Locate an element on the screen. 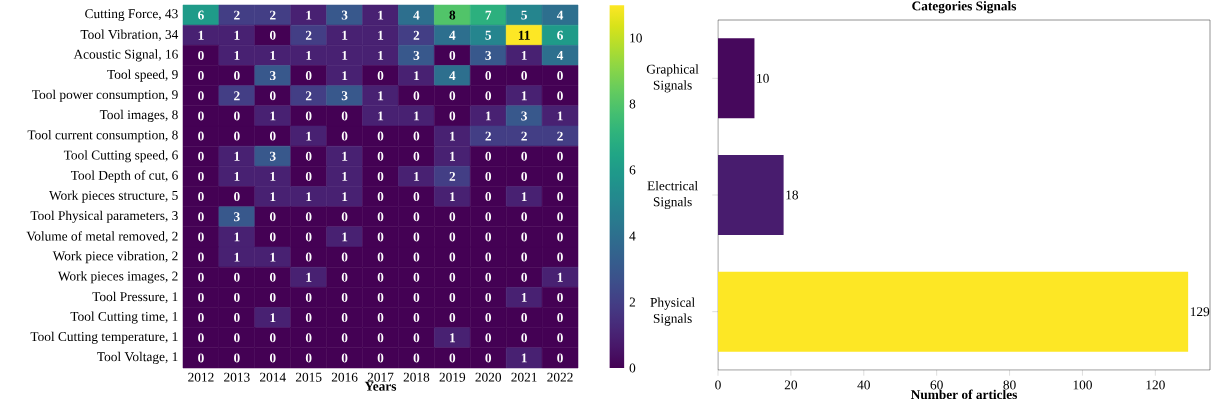 The width and height of the screenshot is (1211, 408). x-tick-label: 2014 is located at coordinates (273, 377).